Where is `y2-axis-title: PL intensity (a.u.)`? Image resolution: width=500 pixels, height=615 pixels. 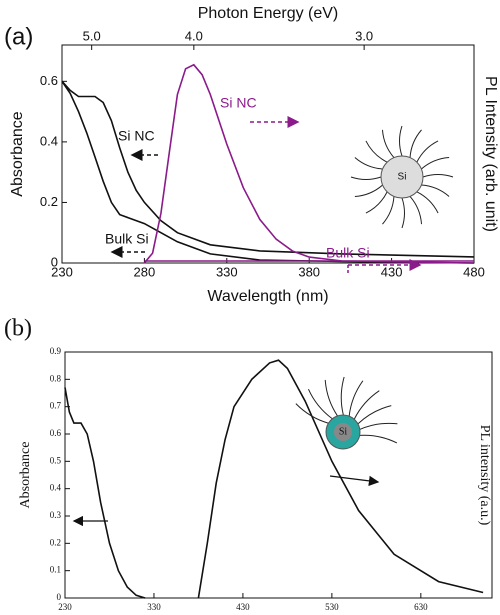
y2-axis-title: PL intensity (a.u.) is located at coordinates (484, 475).